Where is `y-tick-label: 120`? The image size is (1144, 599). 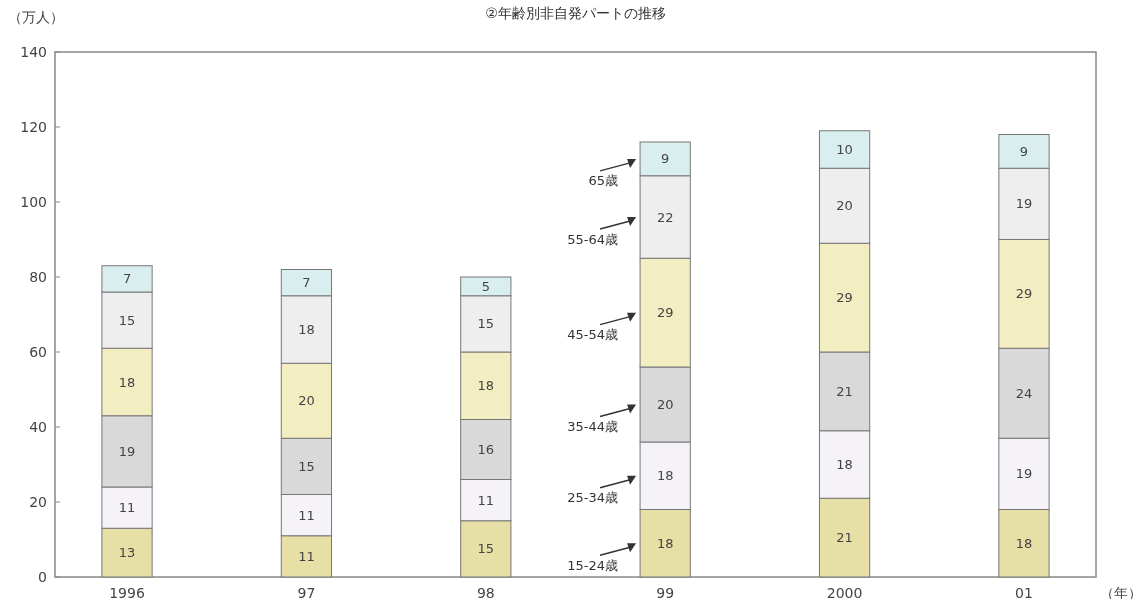 y-tick-label: 120 is located at coordinates (33, 126).